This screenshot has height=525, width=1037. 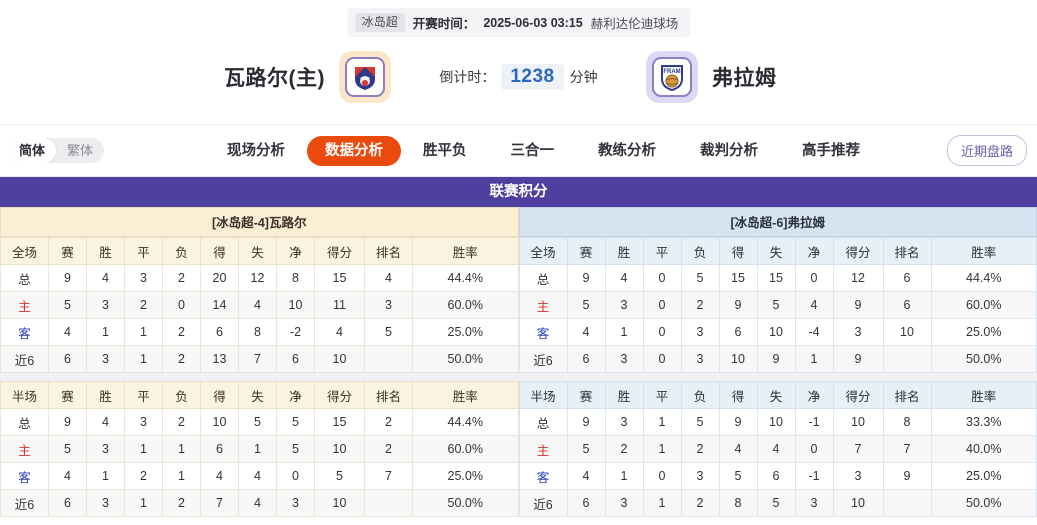 I want to click on cell-6: 5, so click(x=776, y=305).